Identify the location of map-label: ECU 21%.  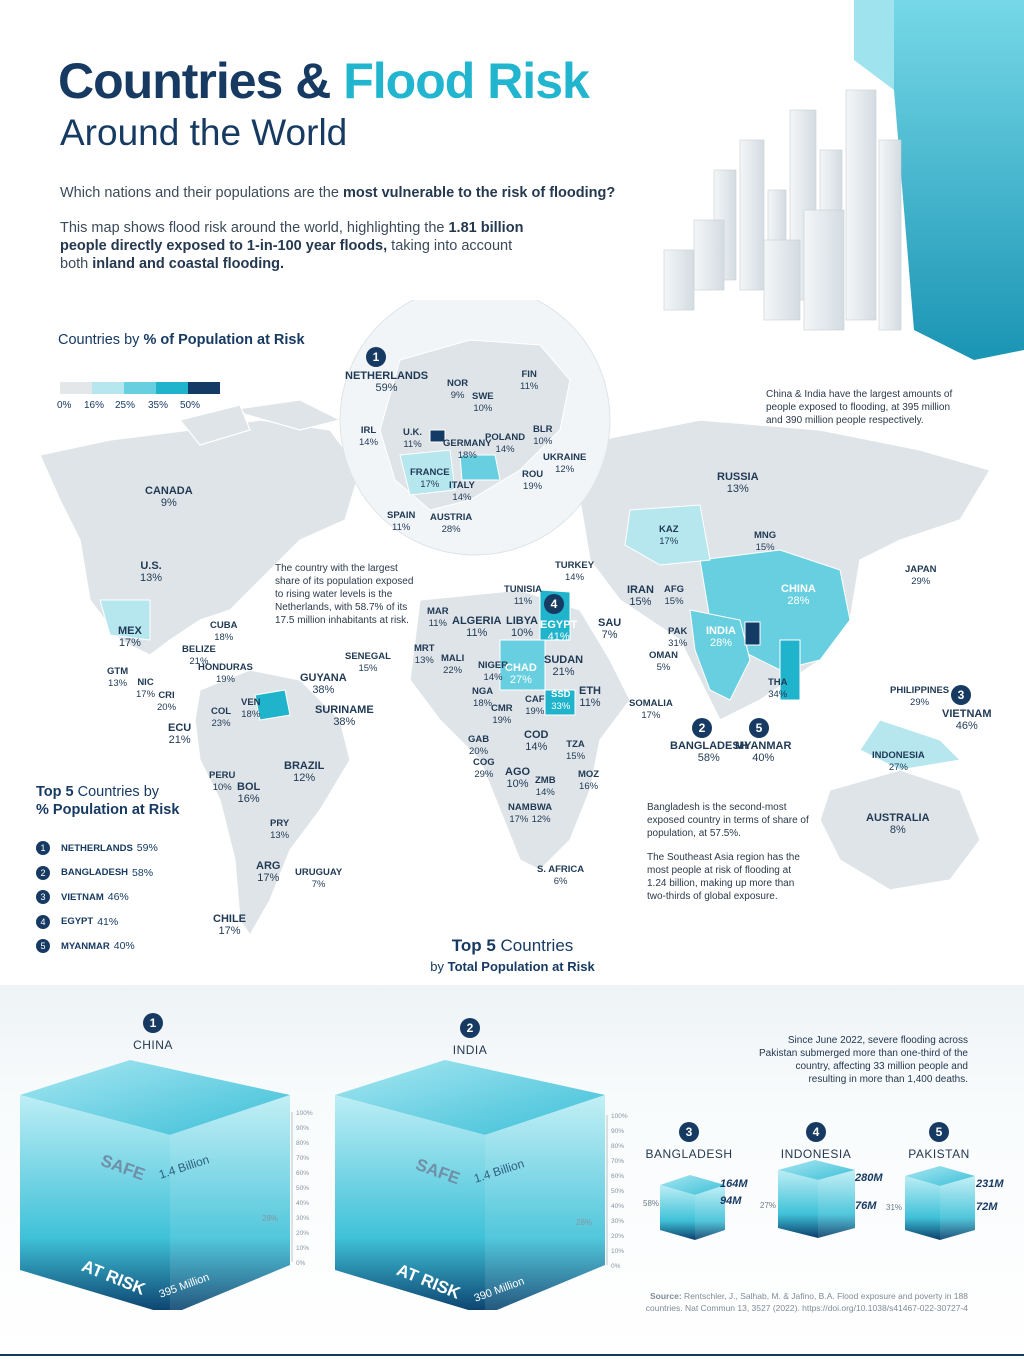
(180, 734).